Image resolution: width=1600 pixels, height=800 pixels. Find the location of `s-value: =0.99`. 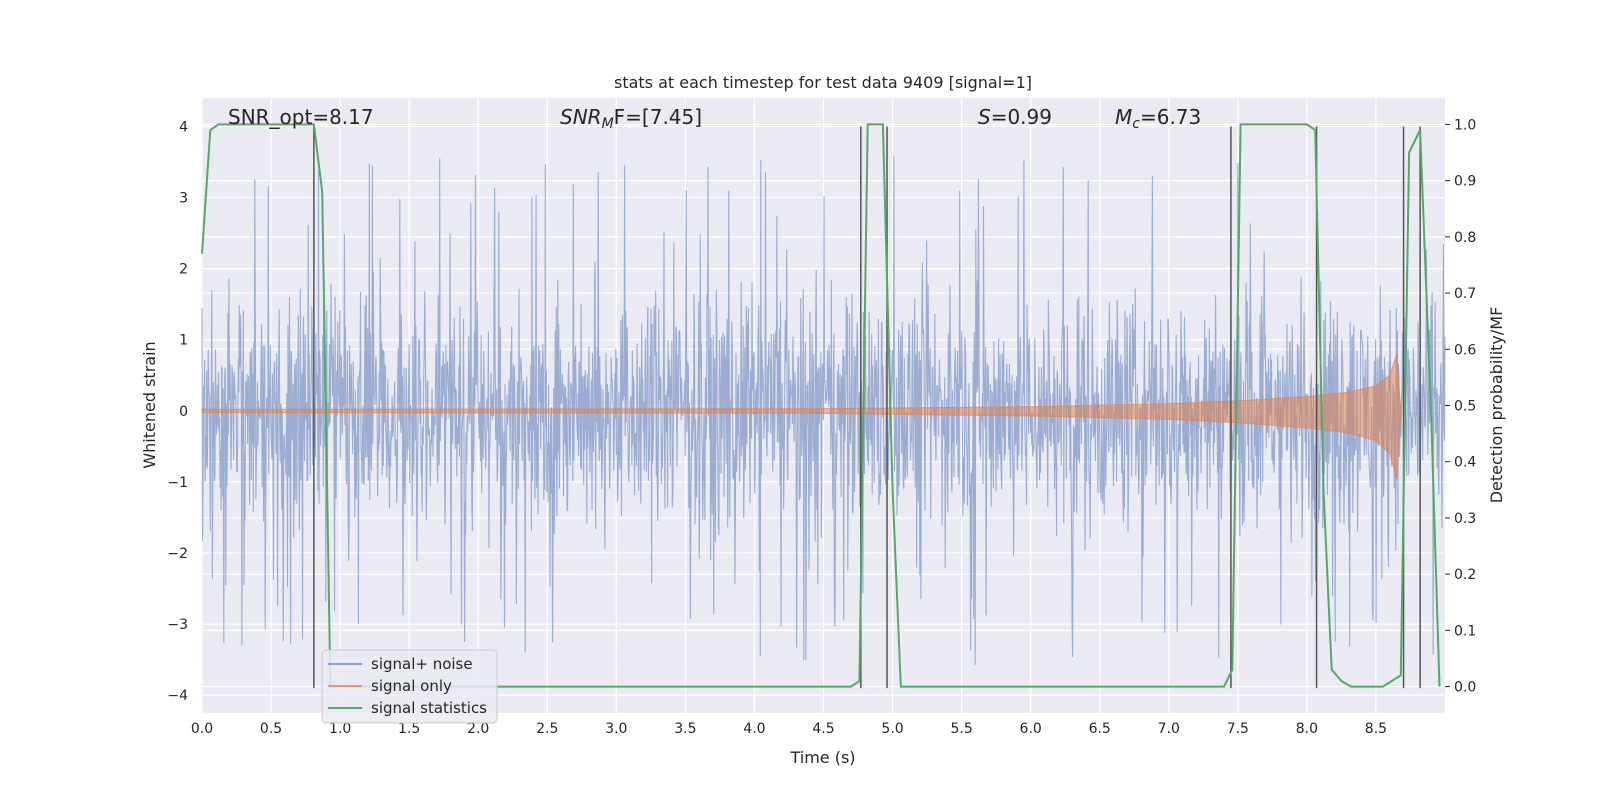

s-value: =0.99 is located at coordinates (1021, 117).